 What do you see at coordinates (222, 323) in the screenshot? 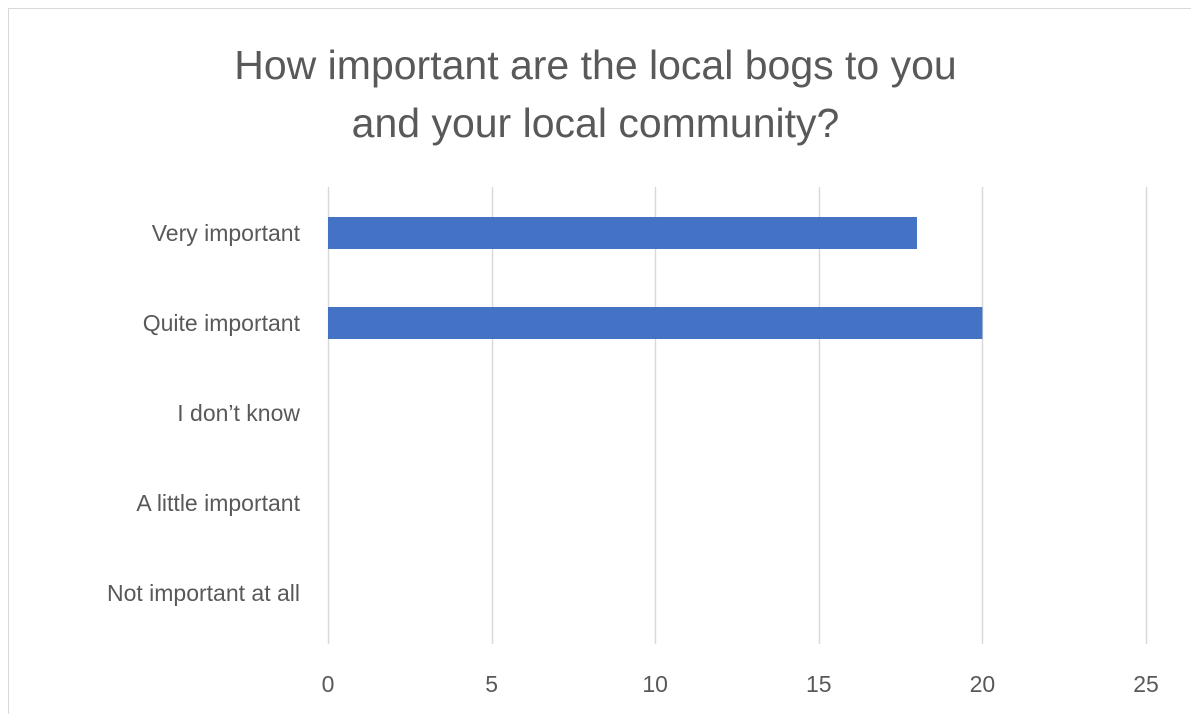
I see `category-label: Quite important` at bounding box center [222, 323].